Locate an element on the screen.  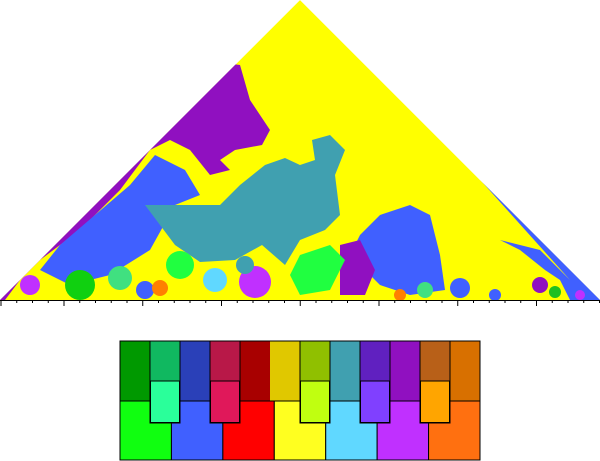
x-axis is located at coordinates (300, 303).